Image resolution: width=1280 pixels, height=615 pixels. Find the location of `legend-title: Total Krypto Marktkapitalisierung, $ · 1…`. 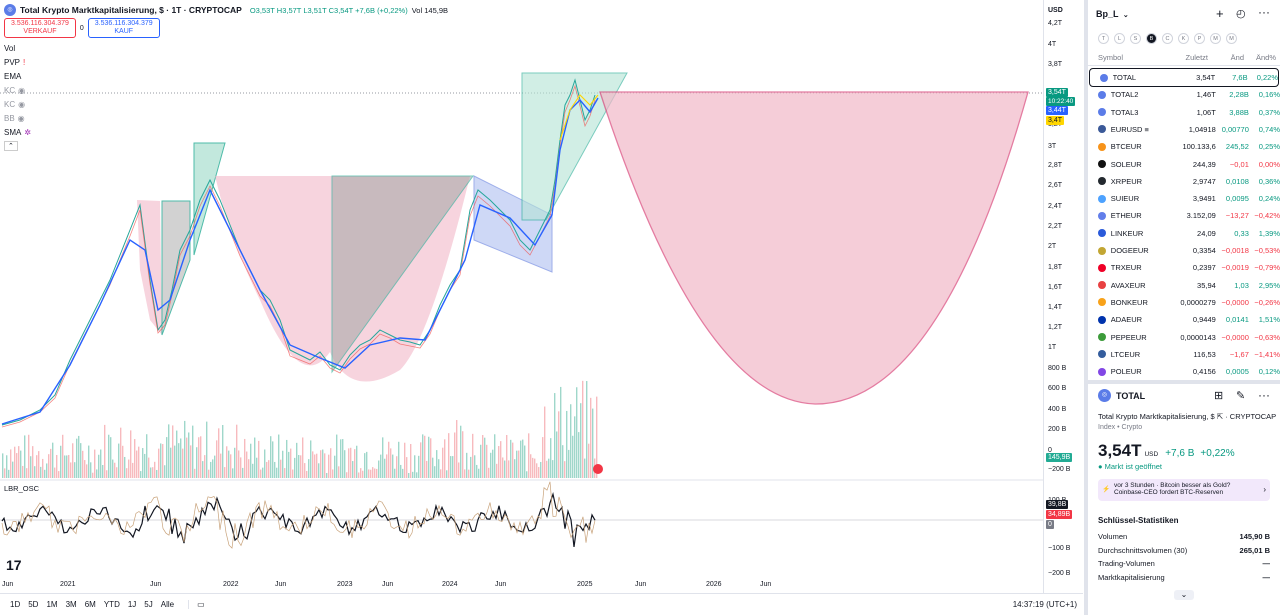

legend-title: Total Krypto Marktkapitalisierung, $ · 1… is located at coordinates (131, 10).